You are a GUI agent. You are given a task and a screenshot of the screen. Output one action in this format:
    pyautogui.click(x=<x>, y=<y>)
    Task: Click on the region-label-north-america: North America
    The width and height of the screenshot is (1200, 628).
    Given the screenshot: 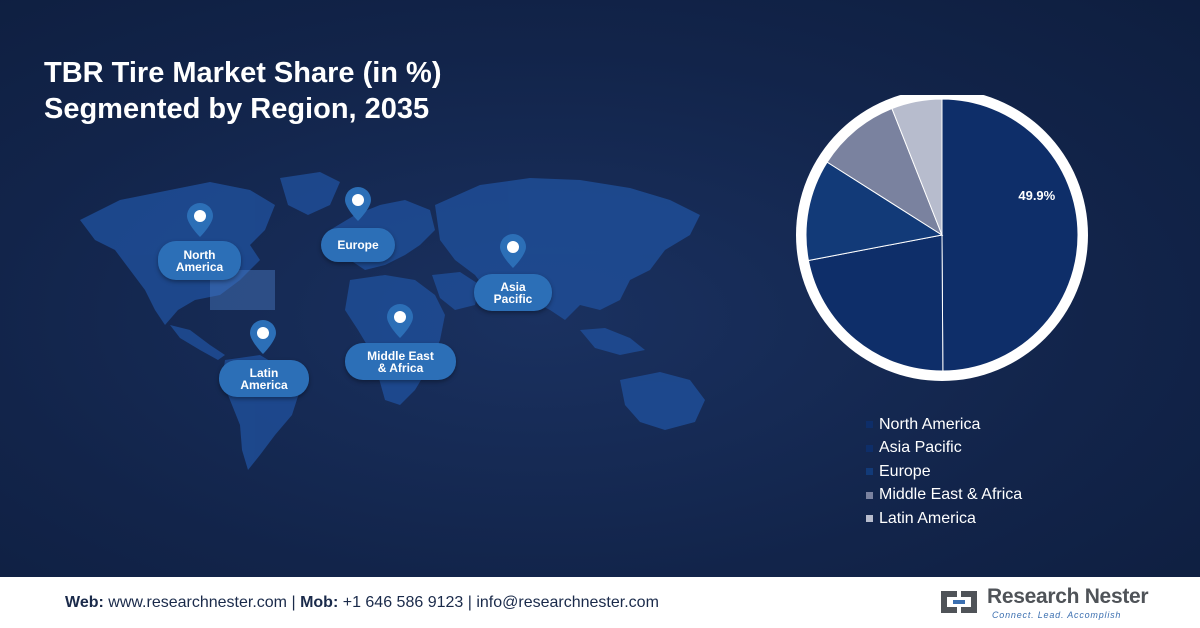 What is the action you would take?
    pyautogui.click(x=199, y=260)
    